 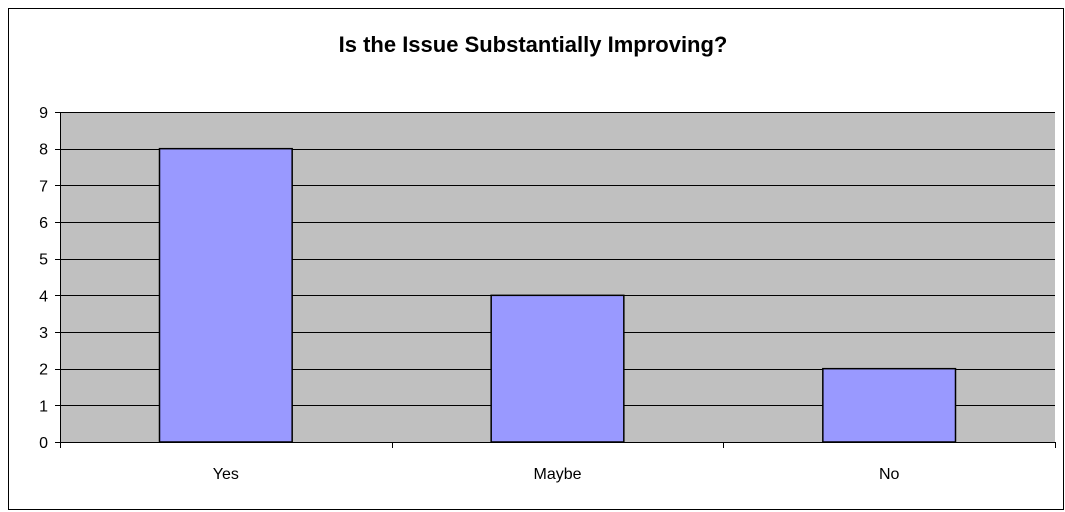 I want to click on y-tick-label: 0, so click(x=43, y=443).